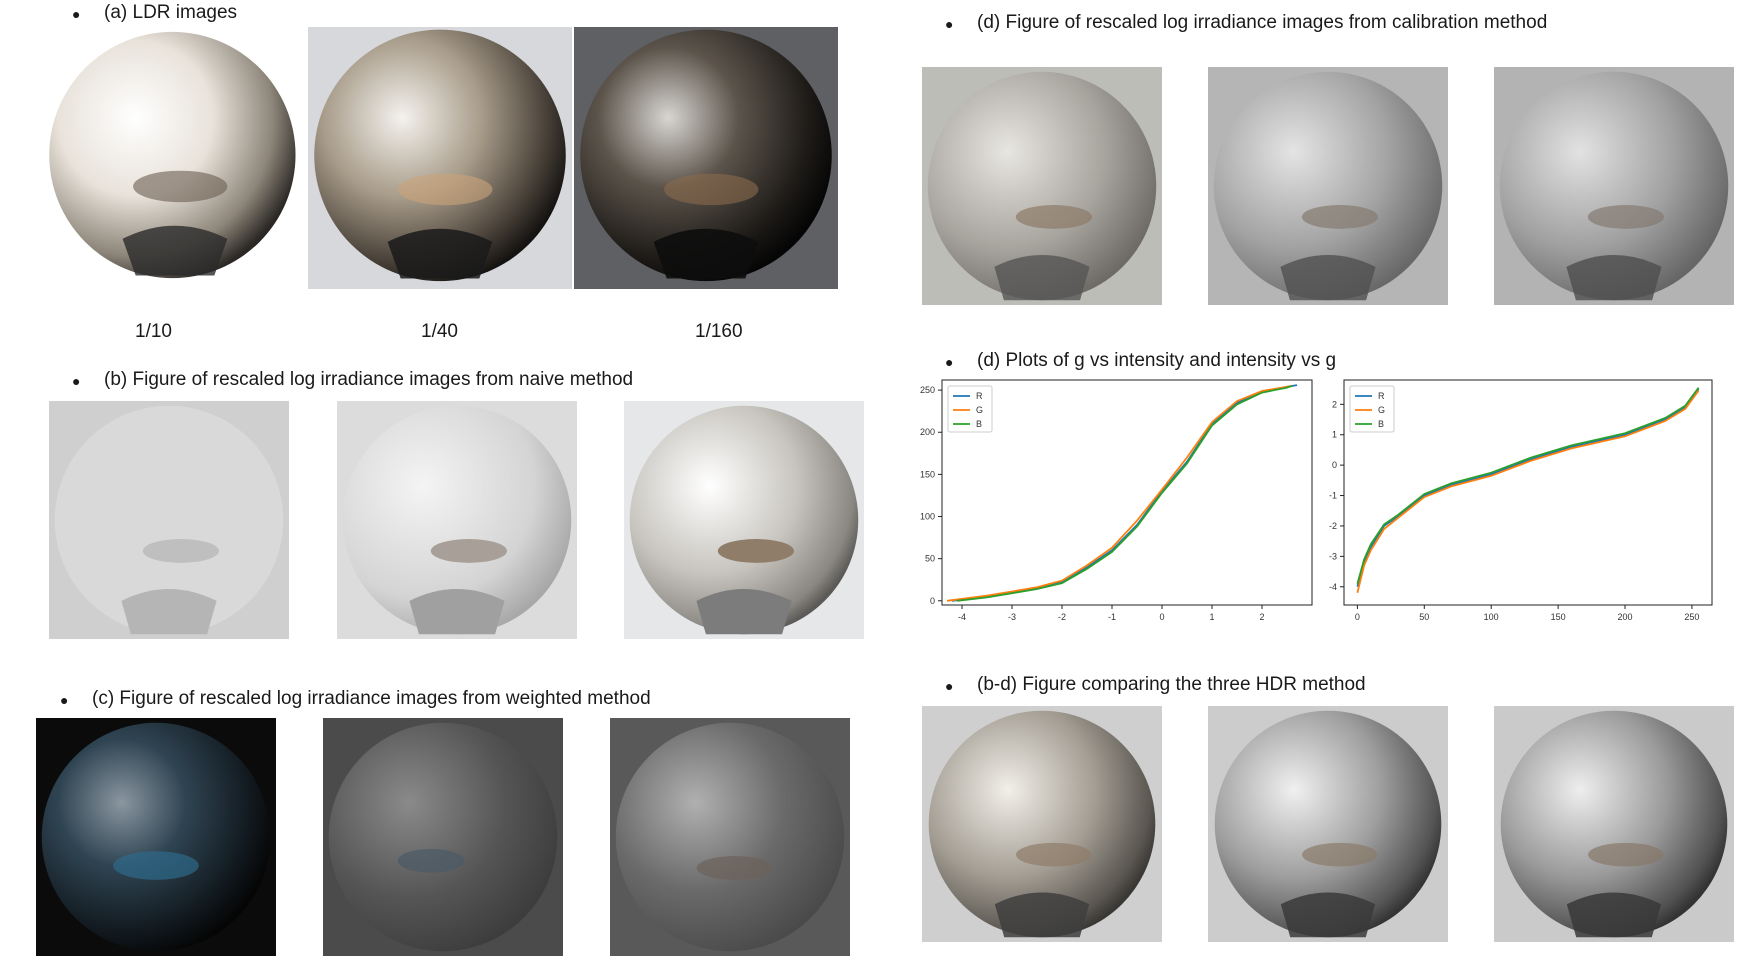 The height and width of the screenshot is (963, 1750). What do you see at coordinates (1328, 824) in the screenshot?
I see `comparison-image-weighted` at bounding box center [1328, 824].